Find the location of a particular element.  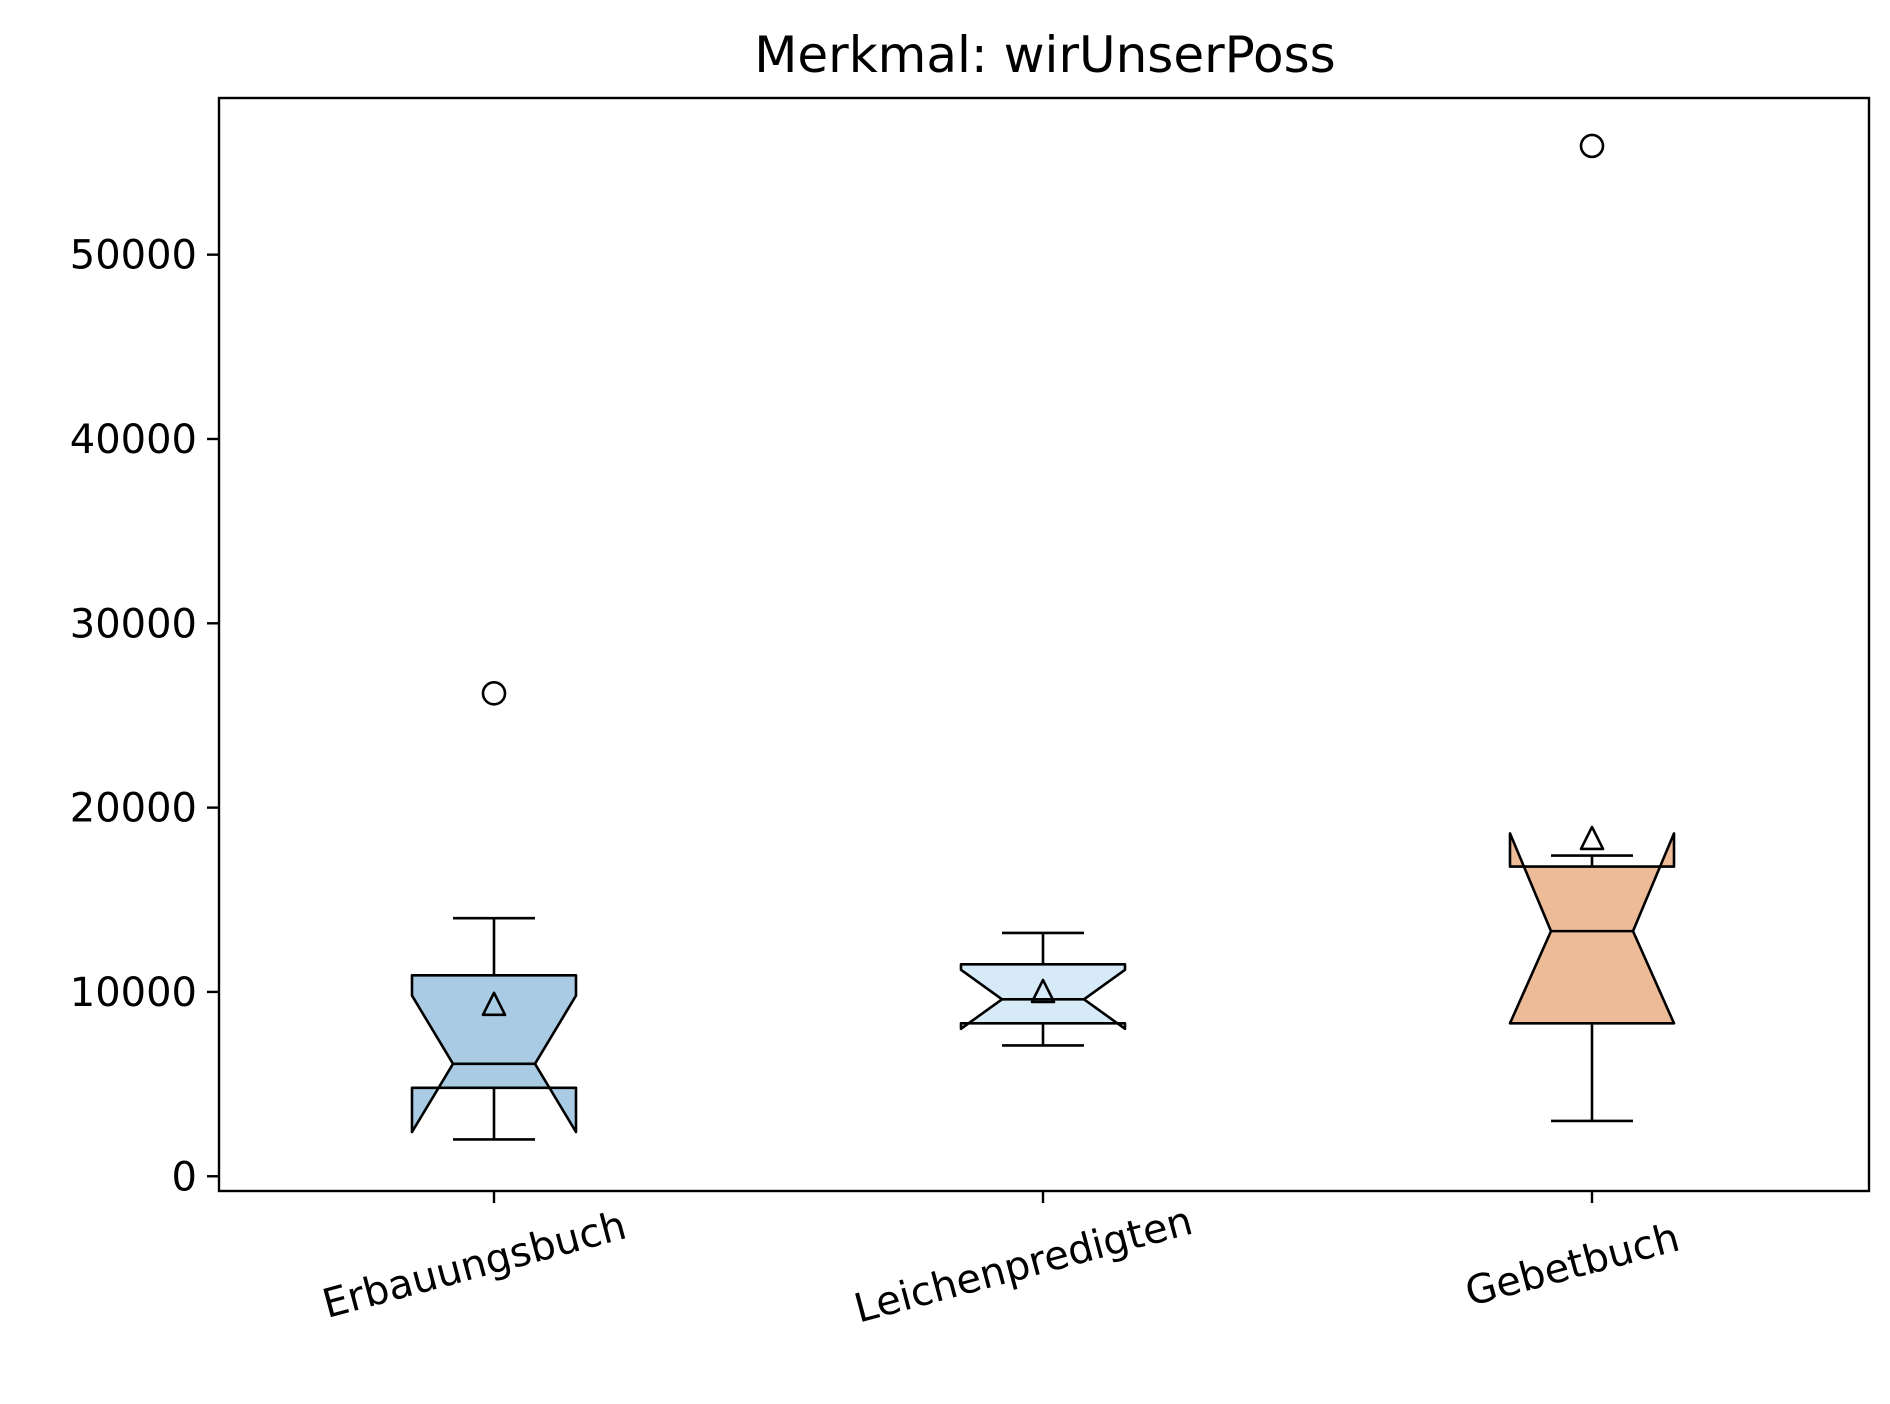

y-tick-label: 0 is located at coordinates (184, 1177).